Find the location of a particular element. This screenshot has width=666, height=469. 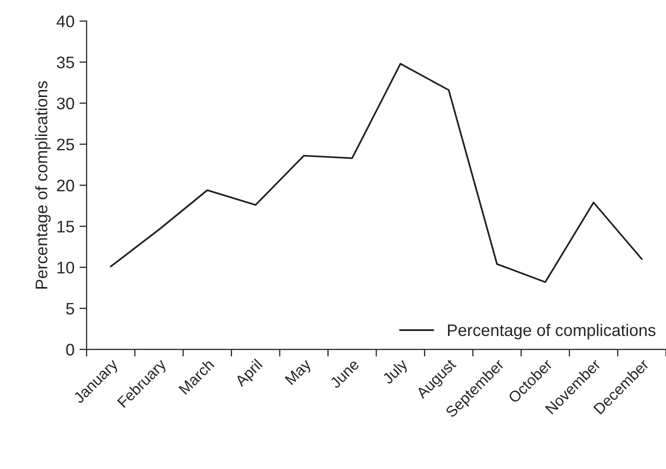

x-tick-label: May is located at coordinates (299, 373).